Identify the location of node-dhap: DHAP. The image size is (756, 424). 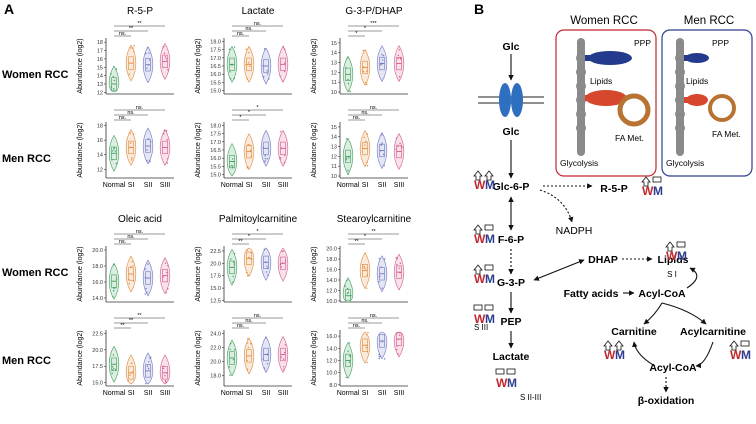
(603, 260).